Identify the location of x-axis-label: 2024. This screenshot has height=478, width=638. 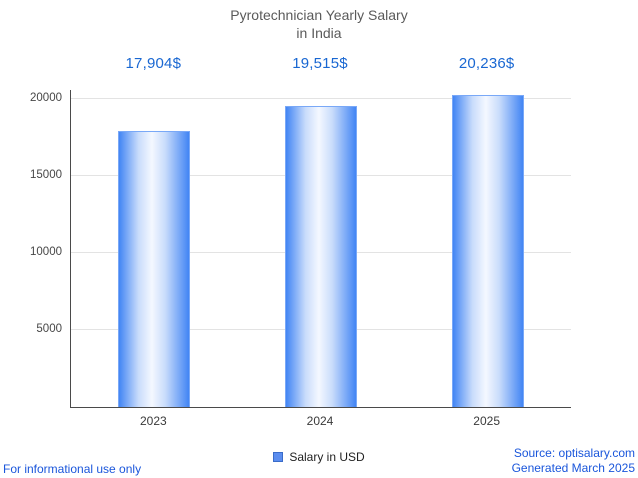
(320, 421).